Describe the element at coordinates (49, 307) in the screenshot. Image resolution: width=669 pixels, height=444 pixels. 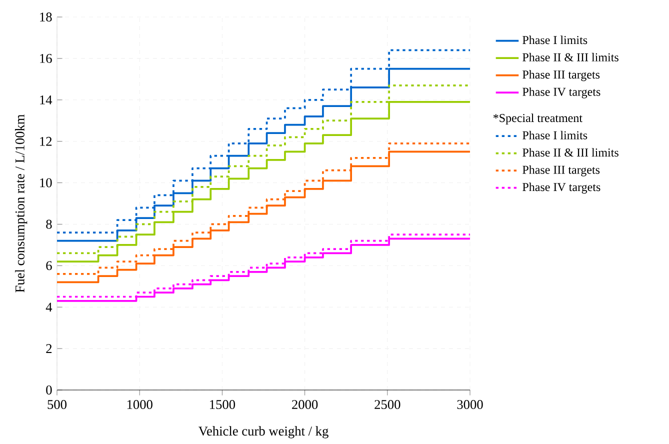
I see `y-tick-label: 4` at that location.